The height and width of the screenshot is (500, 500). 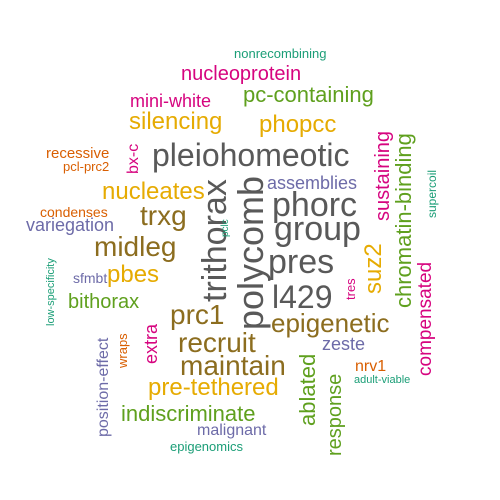 What do you see at coordinates (104, 302) in the screenshot?
I see `word: bithorax` at bounding box center [104, 302].